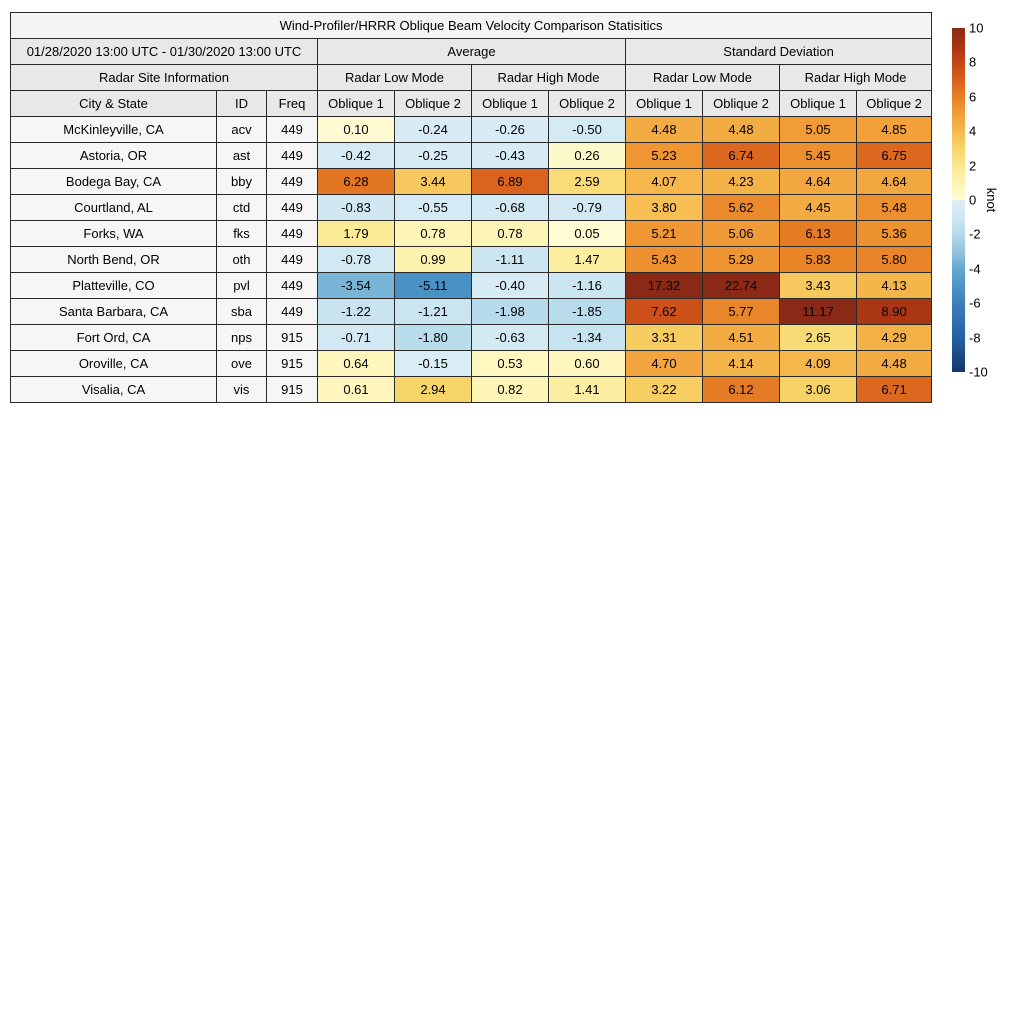 The image size is (1024, 1024). Describe the element at coordinates (292, 337) in the screenshot. I see `freq-cell: 915` at that location.